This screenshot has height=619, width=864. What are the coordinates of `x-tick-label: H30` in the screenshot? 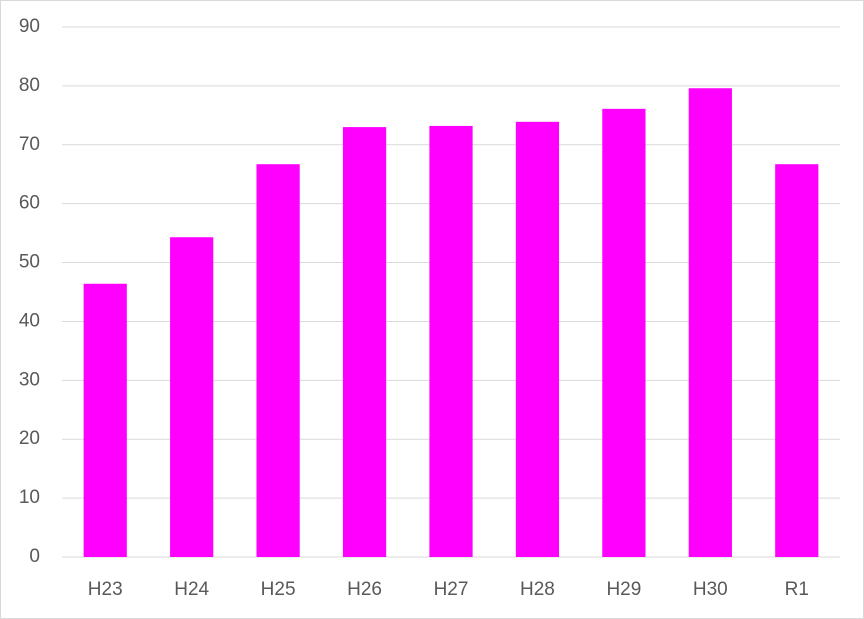 It's located at (710, 589).